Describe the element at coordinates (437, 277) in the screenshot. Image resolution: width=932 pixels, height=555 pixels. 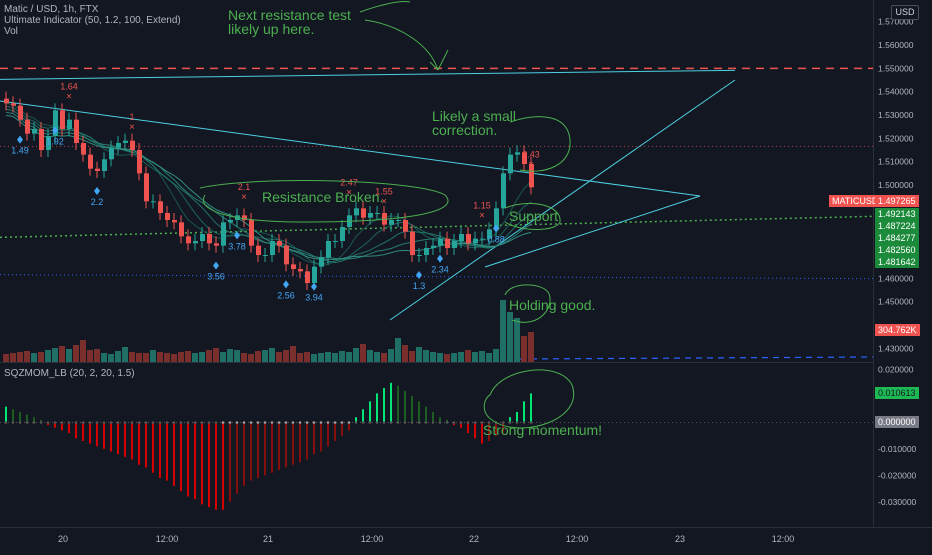
I see `blue-dotted-level` at that location.